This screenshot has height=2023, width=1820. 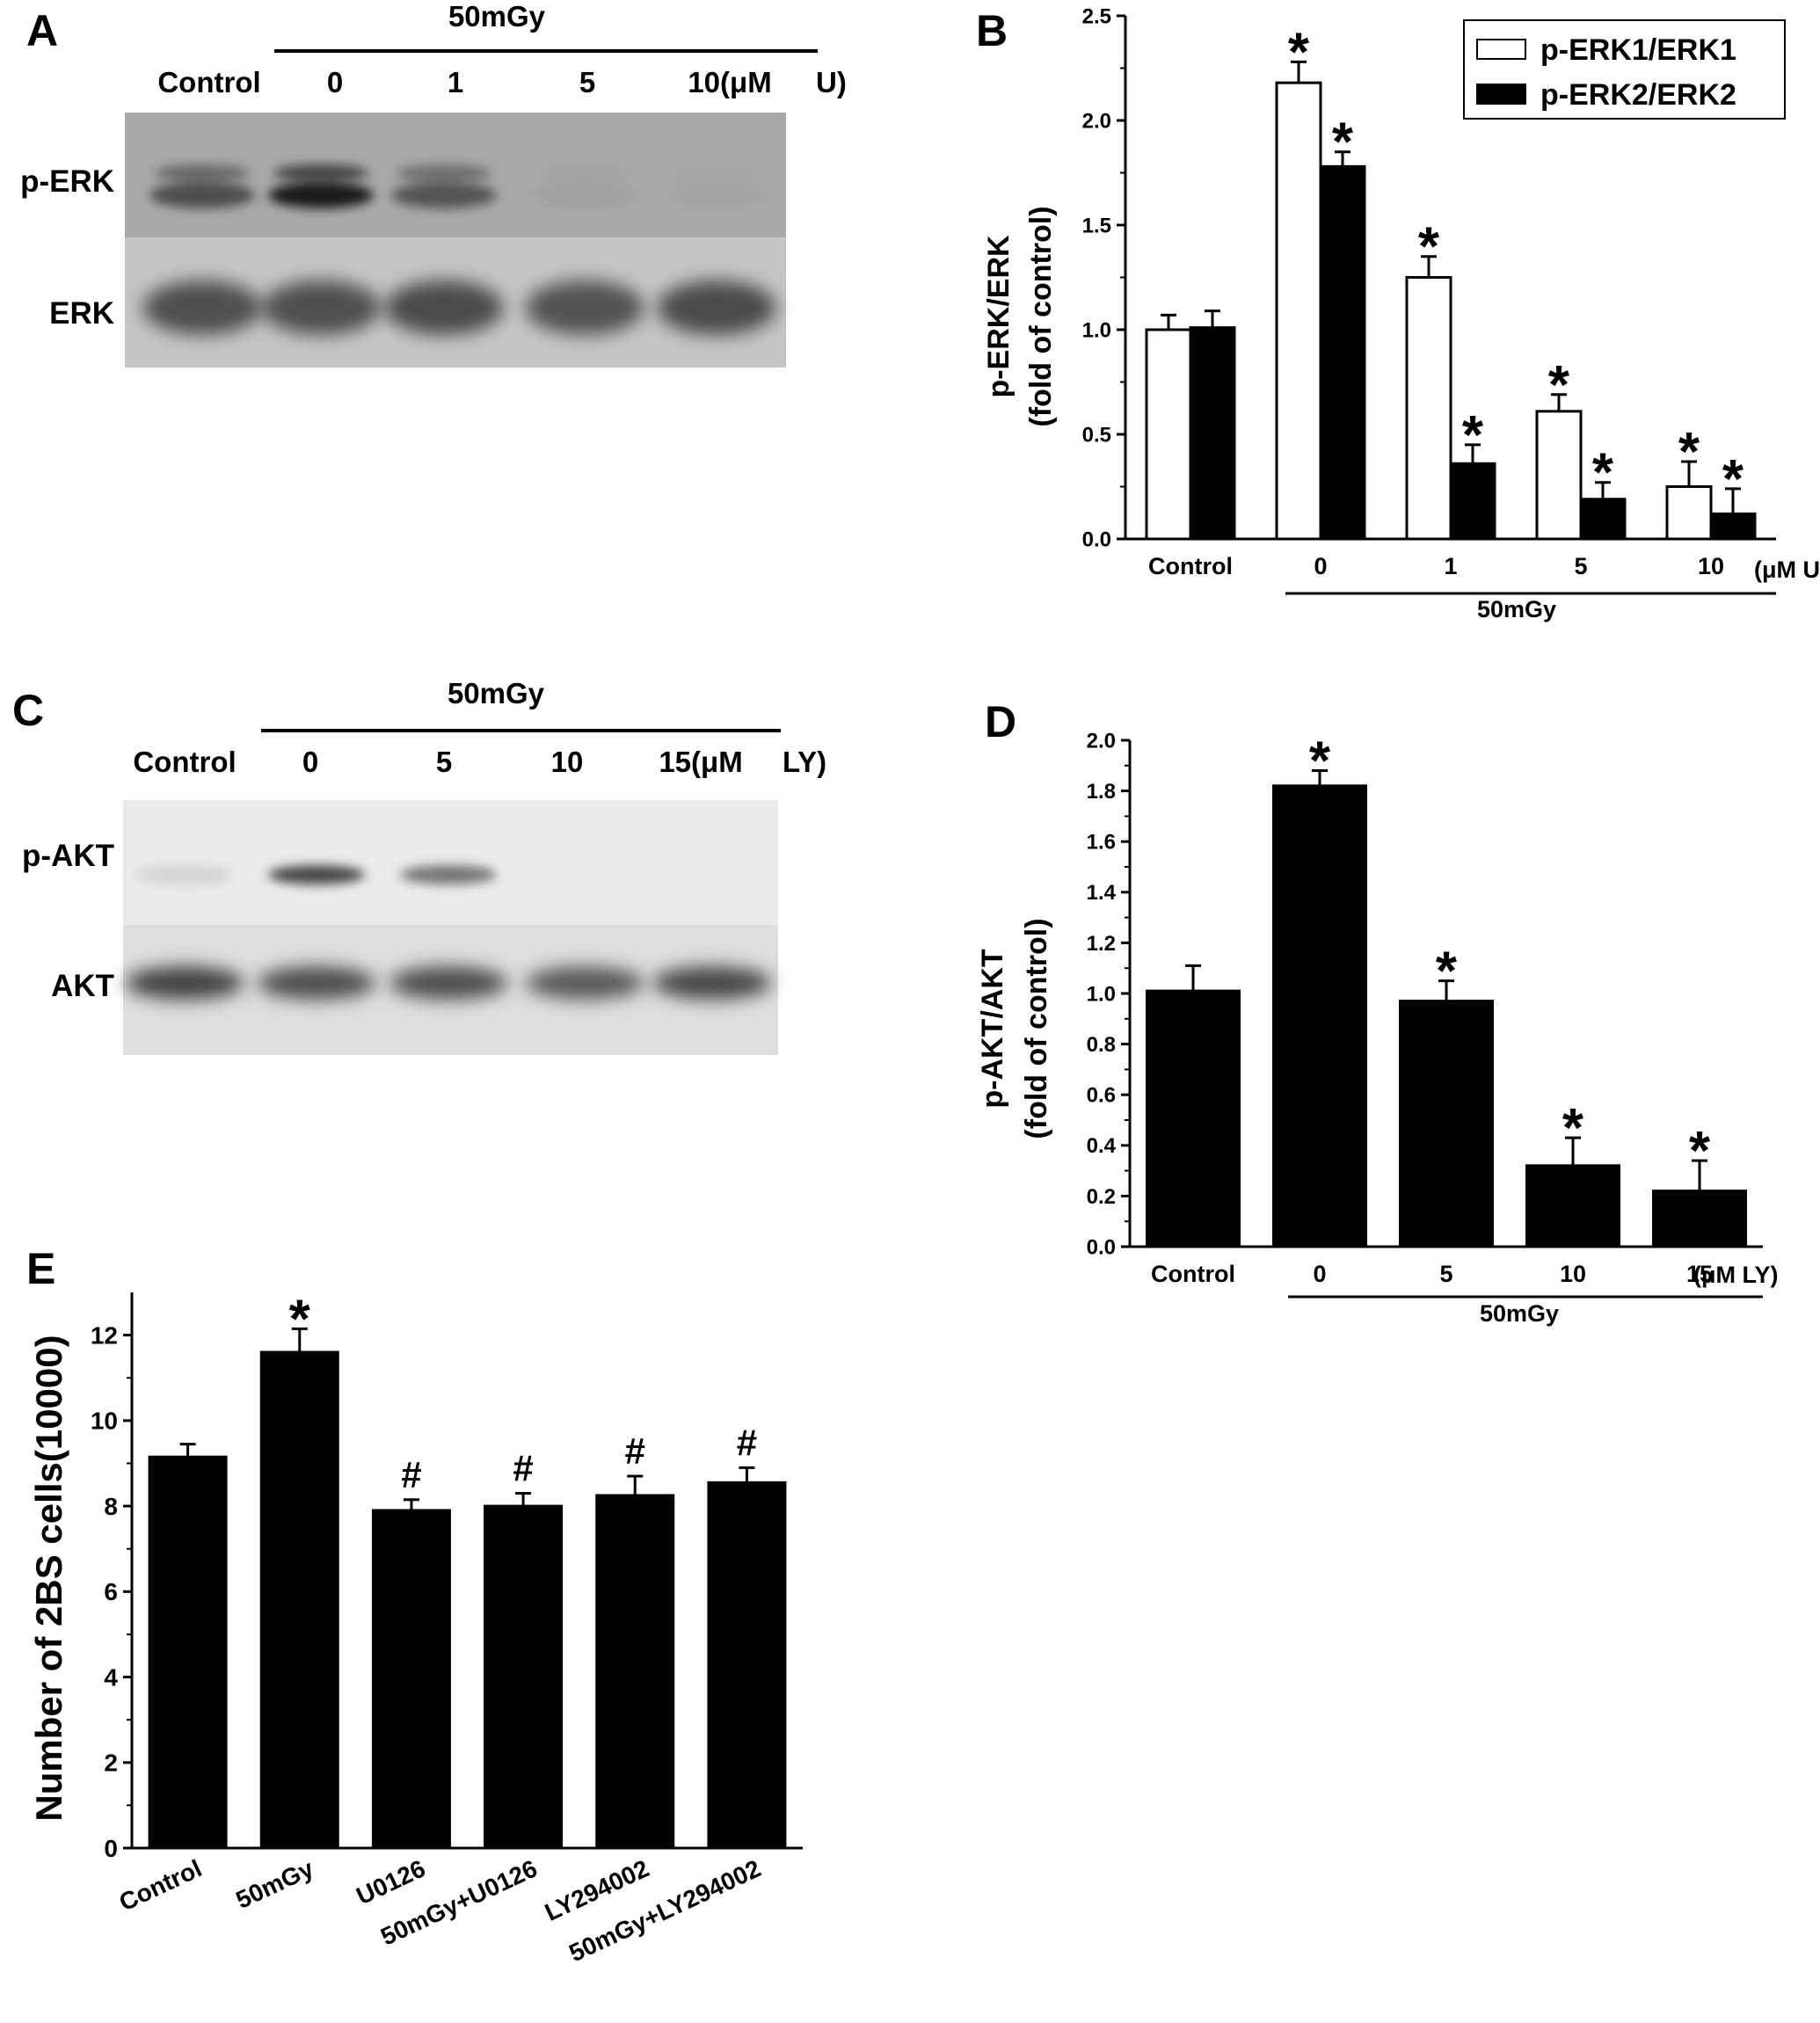 I want to click on chart-b-group-label: 50mGy, so click(x=1516, y=609).